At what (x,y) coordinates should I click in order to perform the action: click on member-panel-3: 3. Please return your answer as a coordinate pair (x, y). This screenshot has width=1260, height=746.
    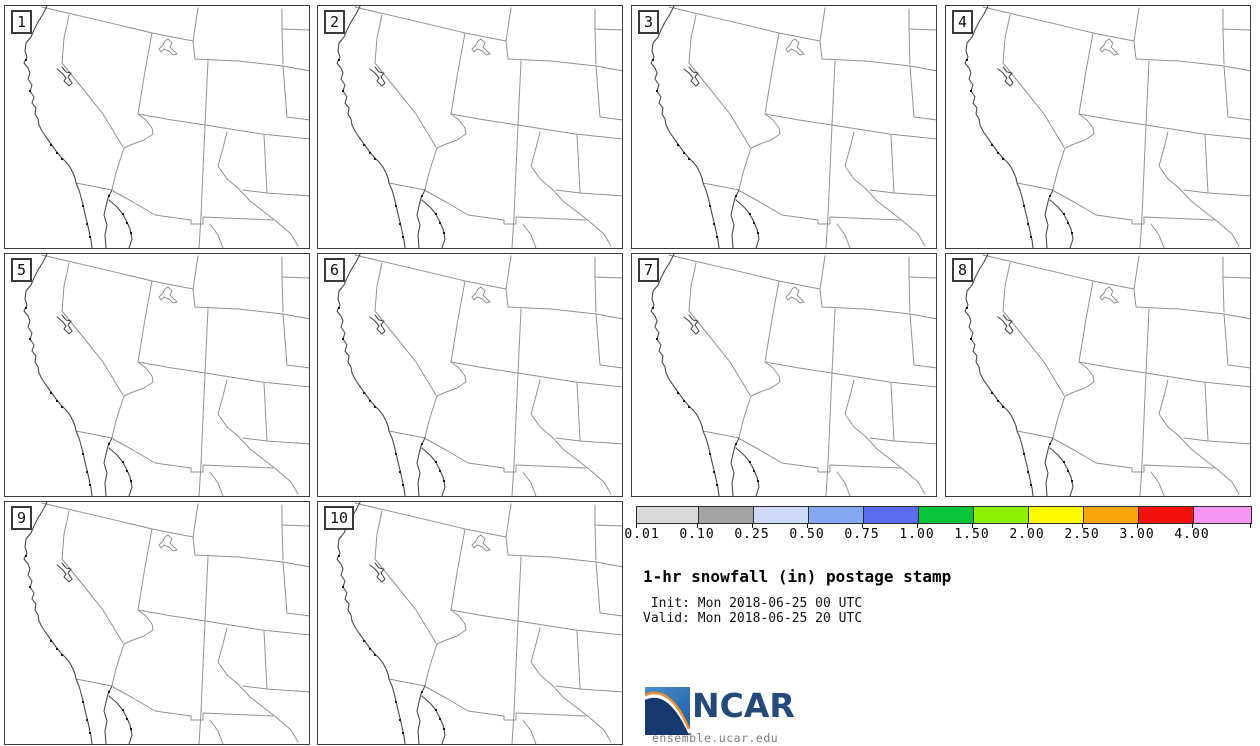
    Looking at the image, I should click on (784, 127).